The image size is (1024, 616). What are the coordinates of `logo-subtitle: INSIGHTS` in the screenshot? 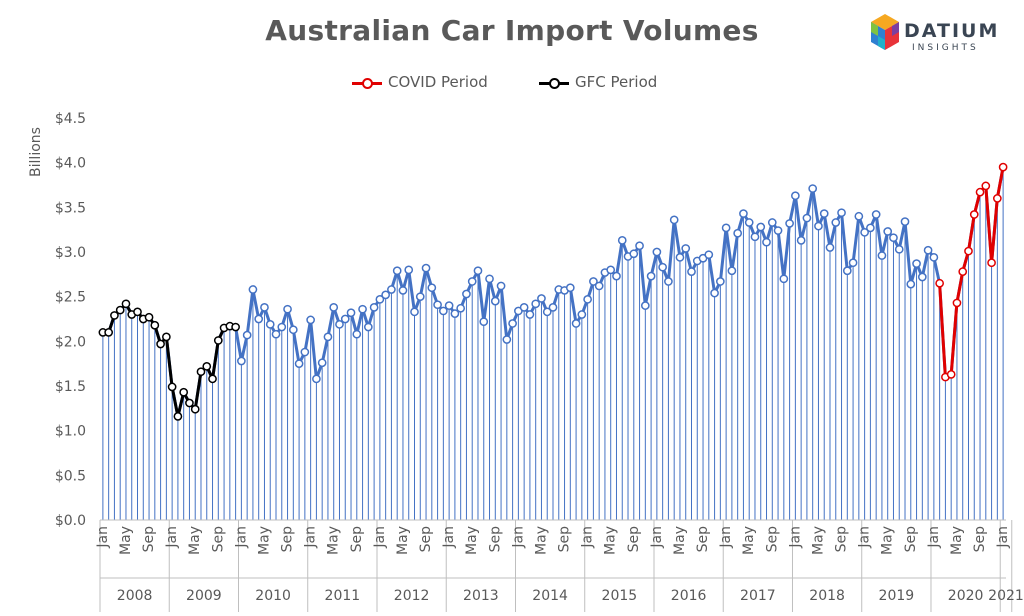 It's located at (945, 48).